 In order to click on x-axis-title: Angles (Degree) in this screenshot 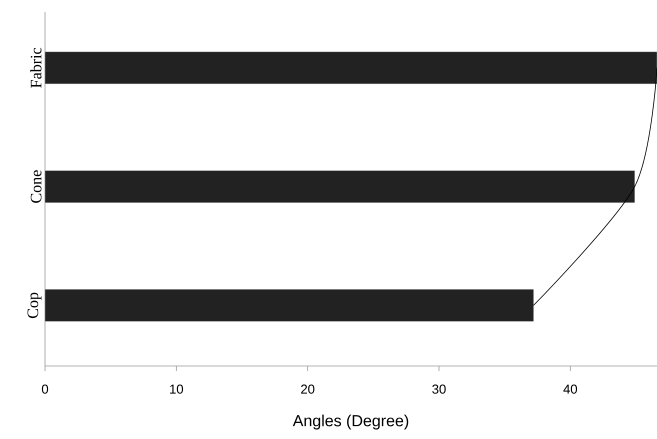, I will do `click(350, 422)`.